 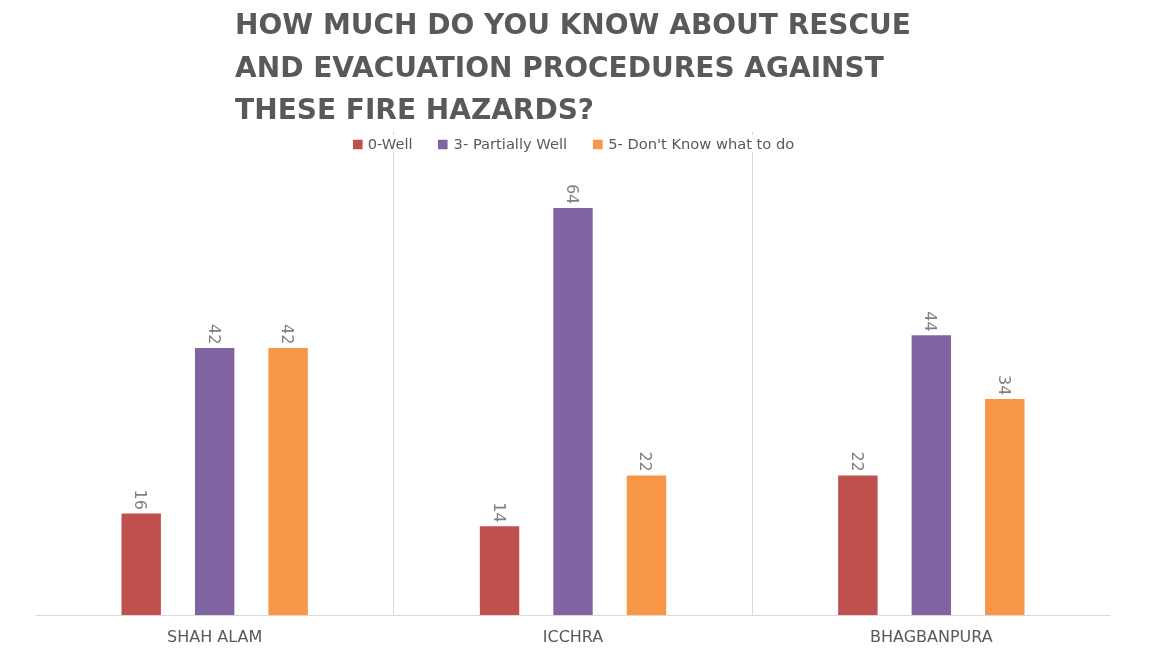 What do you see at coordinates (215, 636) in the screenshot?
I see `x-tick-label: SHAH ALAM` at bounding box center [215, 636].